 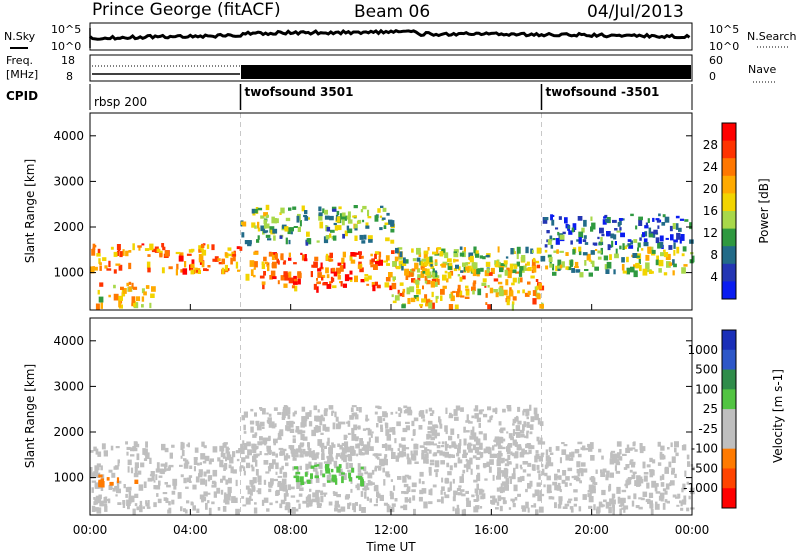 I want to click on colorbar-tick-label: 25, so click(x=710, y=409).